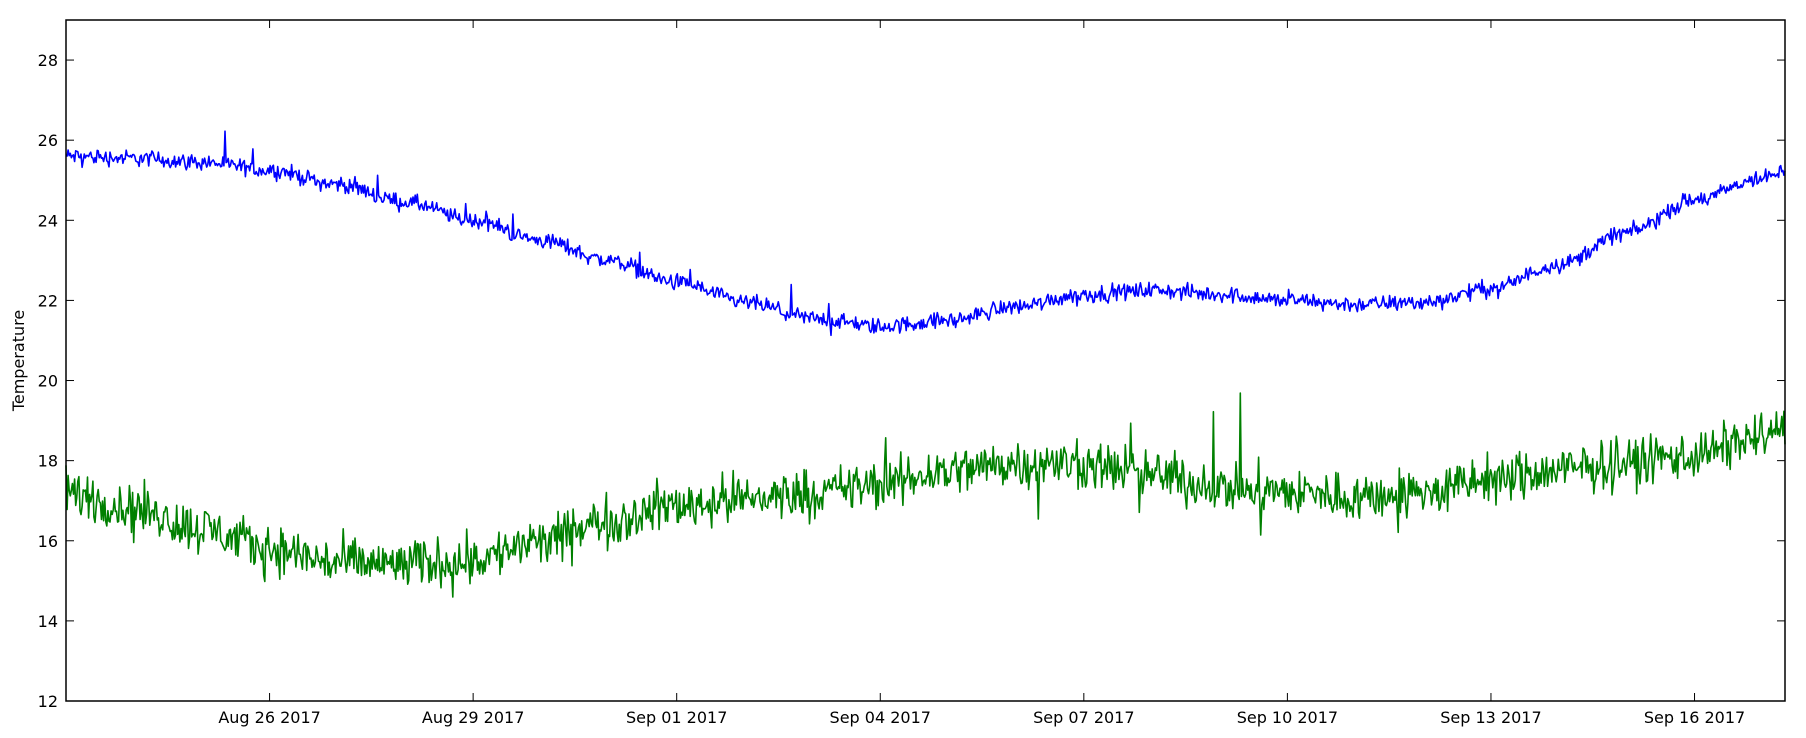 The image size is (1806, 738). Describe the element at coordinates (880, 717) in the screenshot. I see `x-tick-label: Sep 04 2017` at that location.